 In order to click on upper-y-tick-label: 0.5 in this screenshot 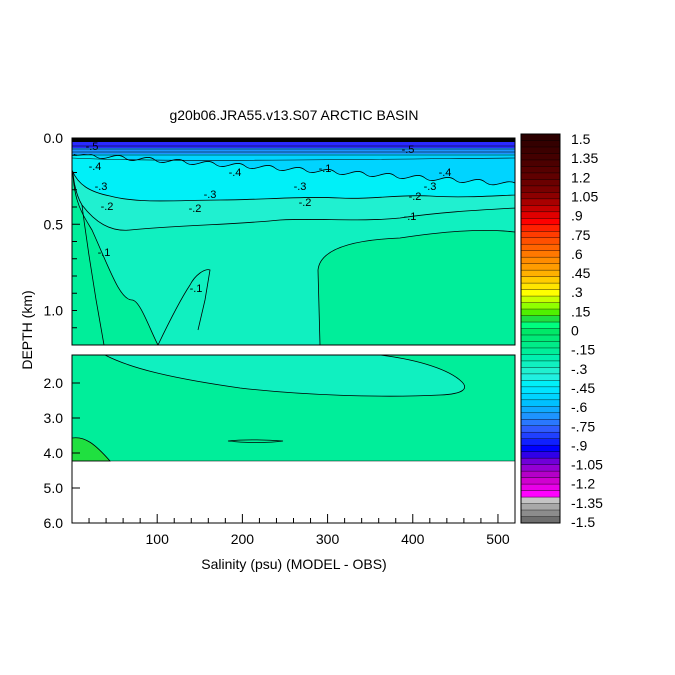, I will do `click(54, 224)`.